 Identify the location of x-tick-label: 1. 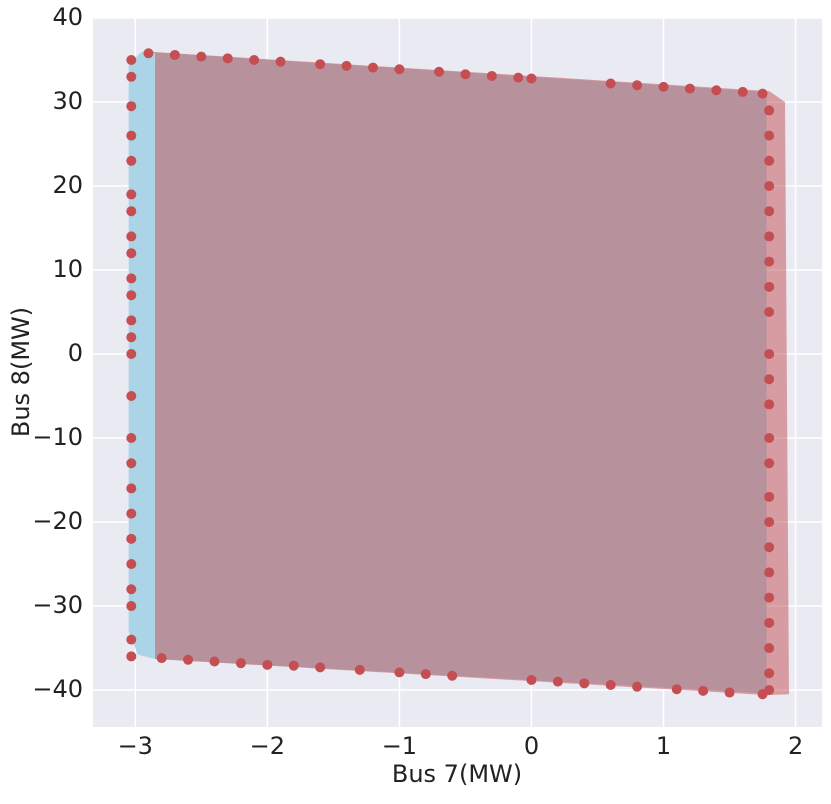
(663, 746).